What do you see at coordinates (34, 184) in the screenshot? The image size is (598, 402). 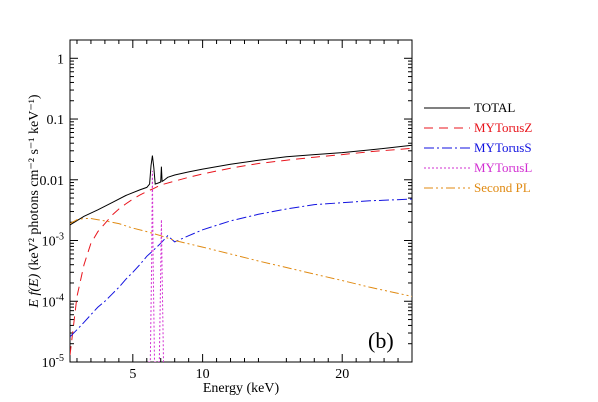 I see `y-axis-label-units: (keV² photons cm⁻² s⁻¹ keV⁻¹)` at bounding box center [34, 184].